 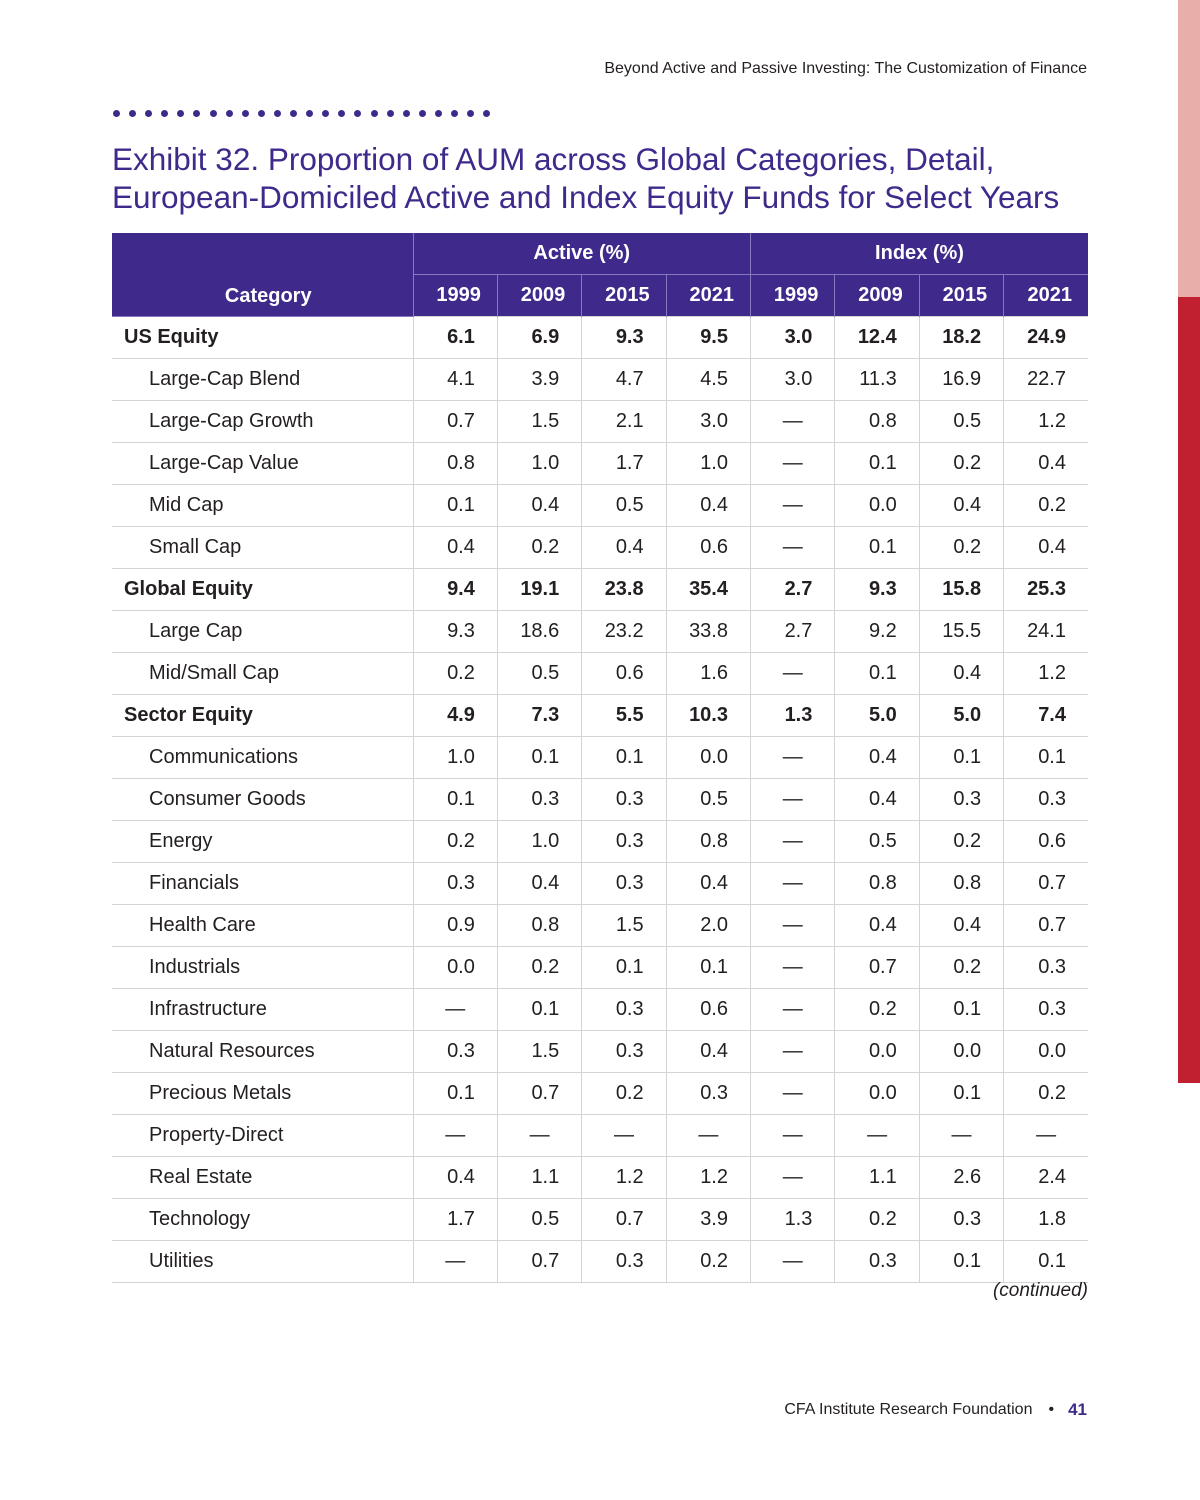 What do you see at coordinates (600, 757) in the screenshot?
I see `table-row-subcategory: Communications 1.0 0.1 0.1 0.0—0.4 0.1 0.1` at bounding box center [600, 757].